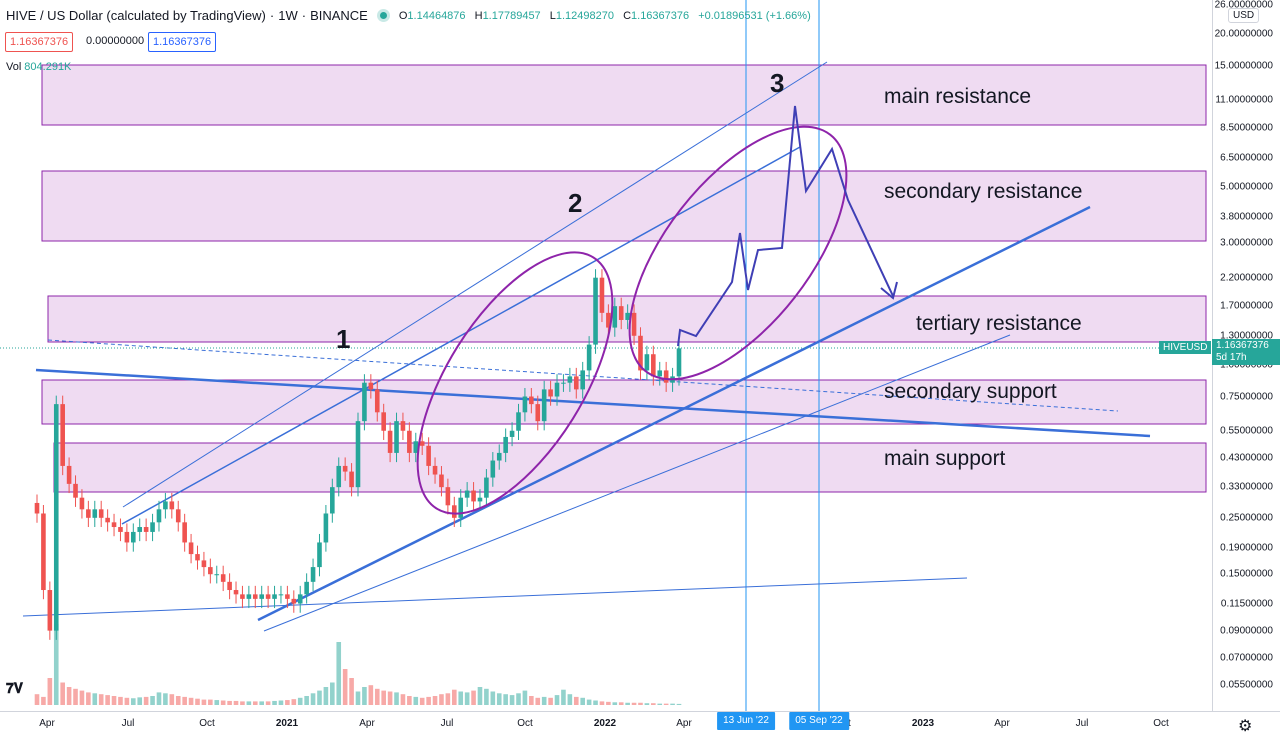 The width and height of the screenshot is (1280, 748). Describe the element at coordinates (128, 723) in the screenshot. I see `x-tick-label: Jul` at that location.